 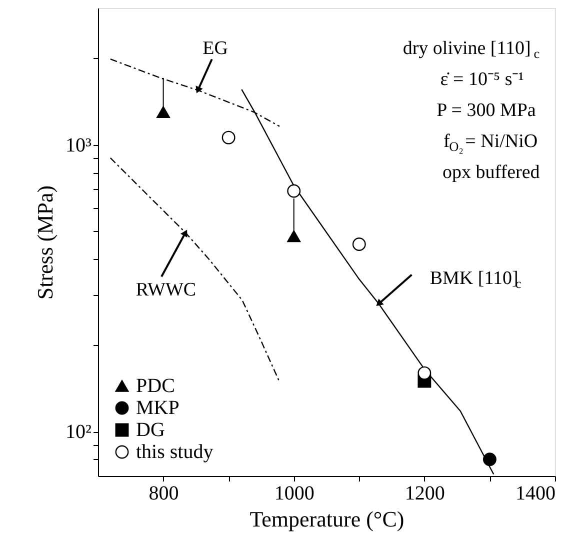 What do you see at coordinates (215, 49) in the screenshot?
I see `annotation: EG` at bounding box center [215, 49].